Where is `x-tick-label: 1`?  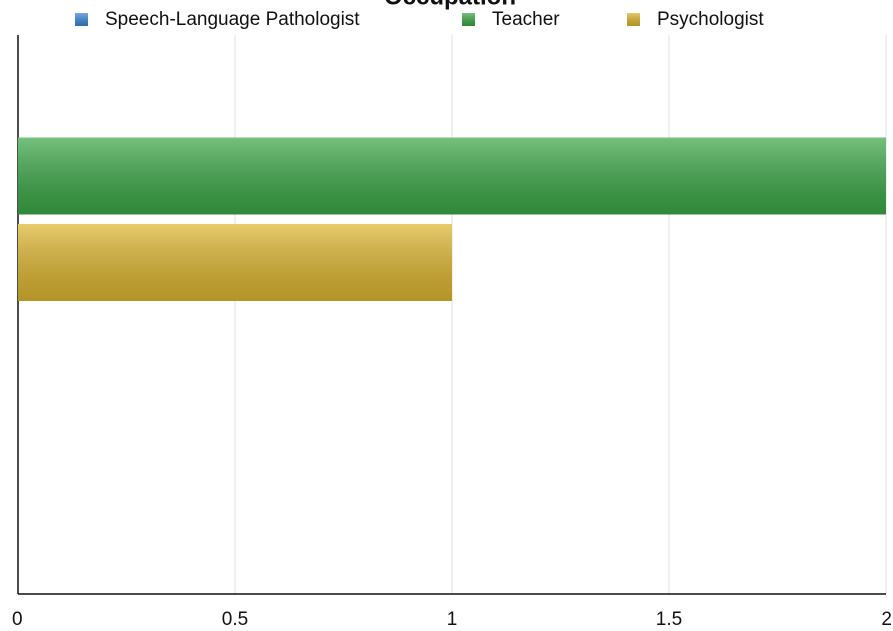
x-tick-label: 1 is located at coordinates (452, 619).